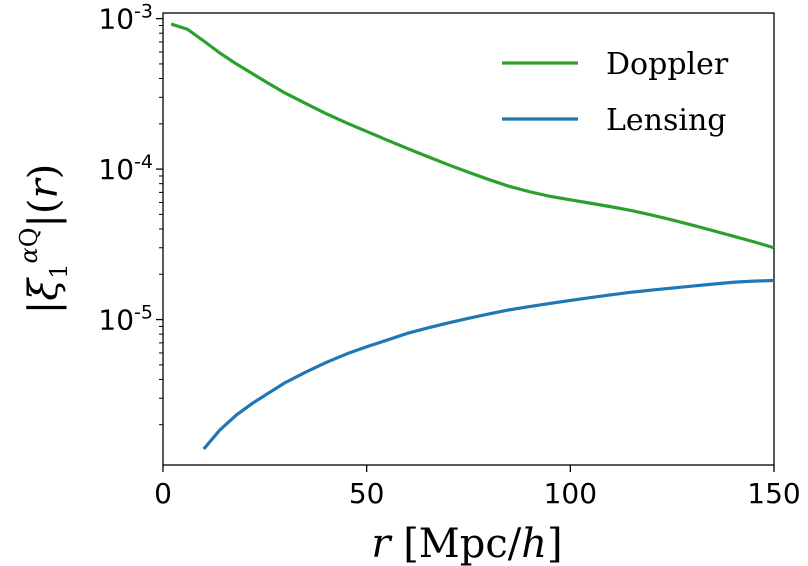 This screenshot has height=566, width=808. What do you see at coordinates (667, 64) in the screenshot?
I see `legend-label-doppler: Doppler` at bounding box center [667, 64].